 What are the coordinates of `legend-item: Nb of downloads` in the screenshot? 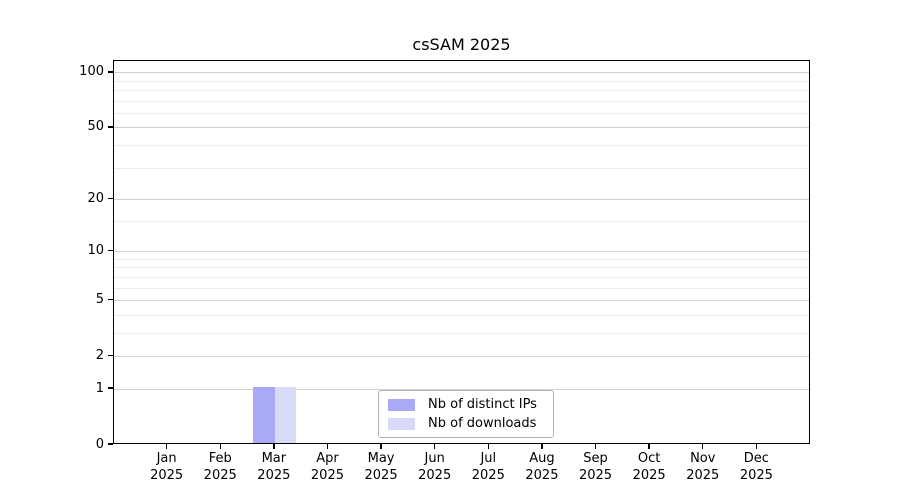 It's located at (466, 423).